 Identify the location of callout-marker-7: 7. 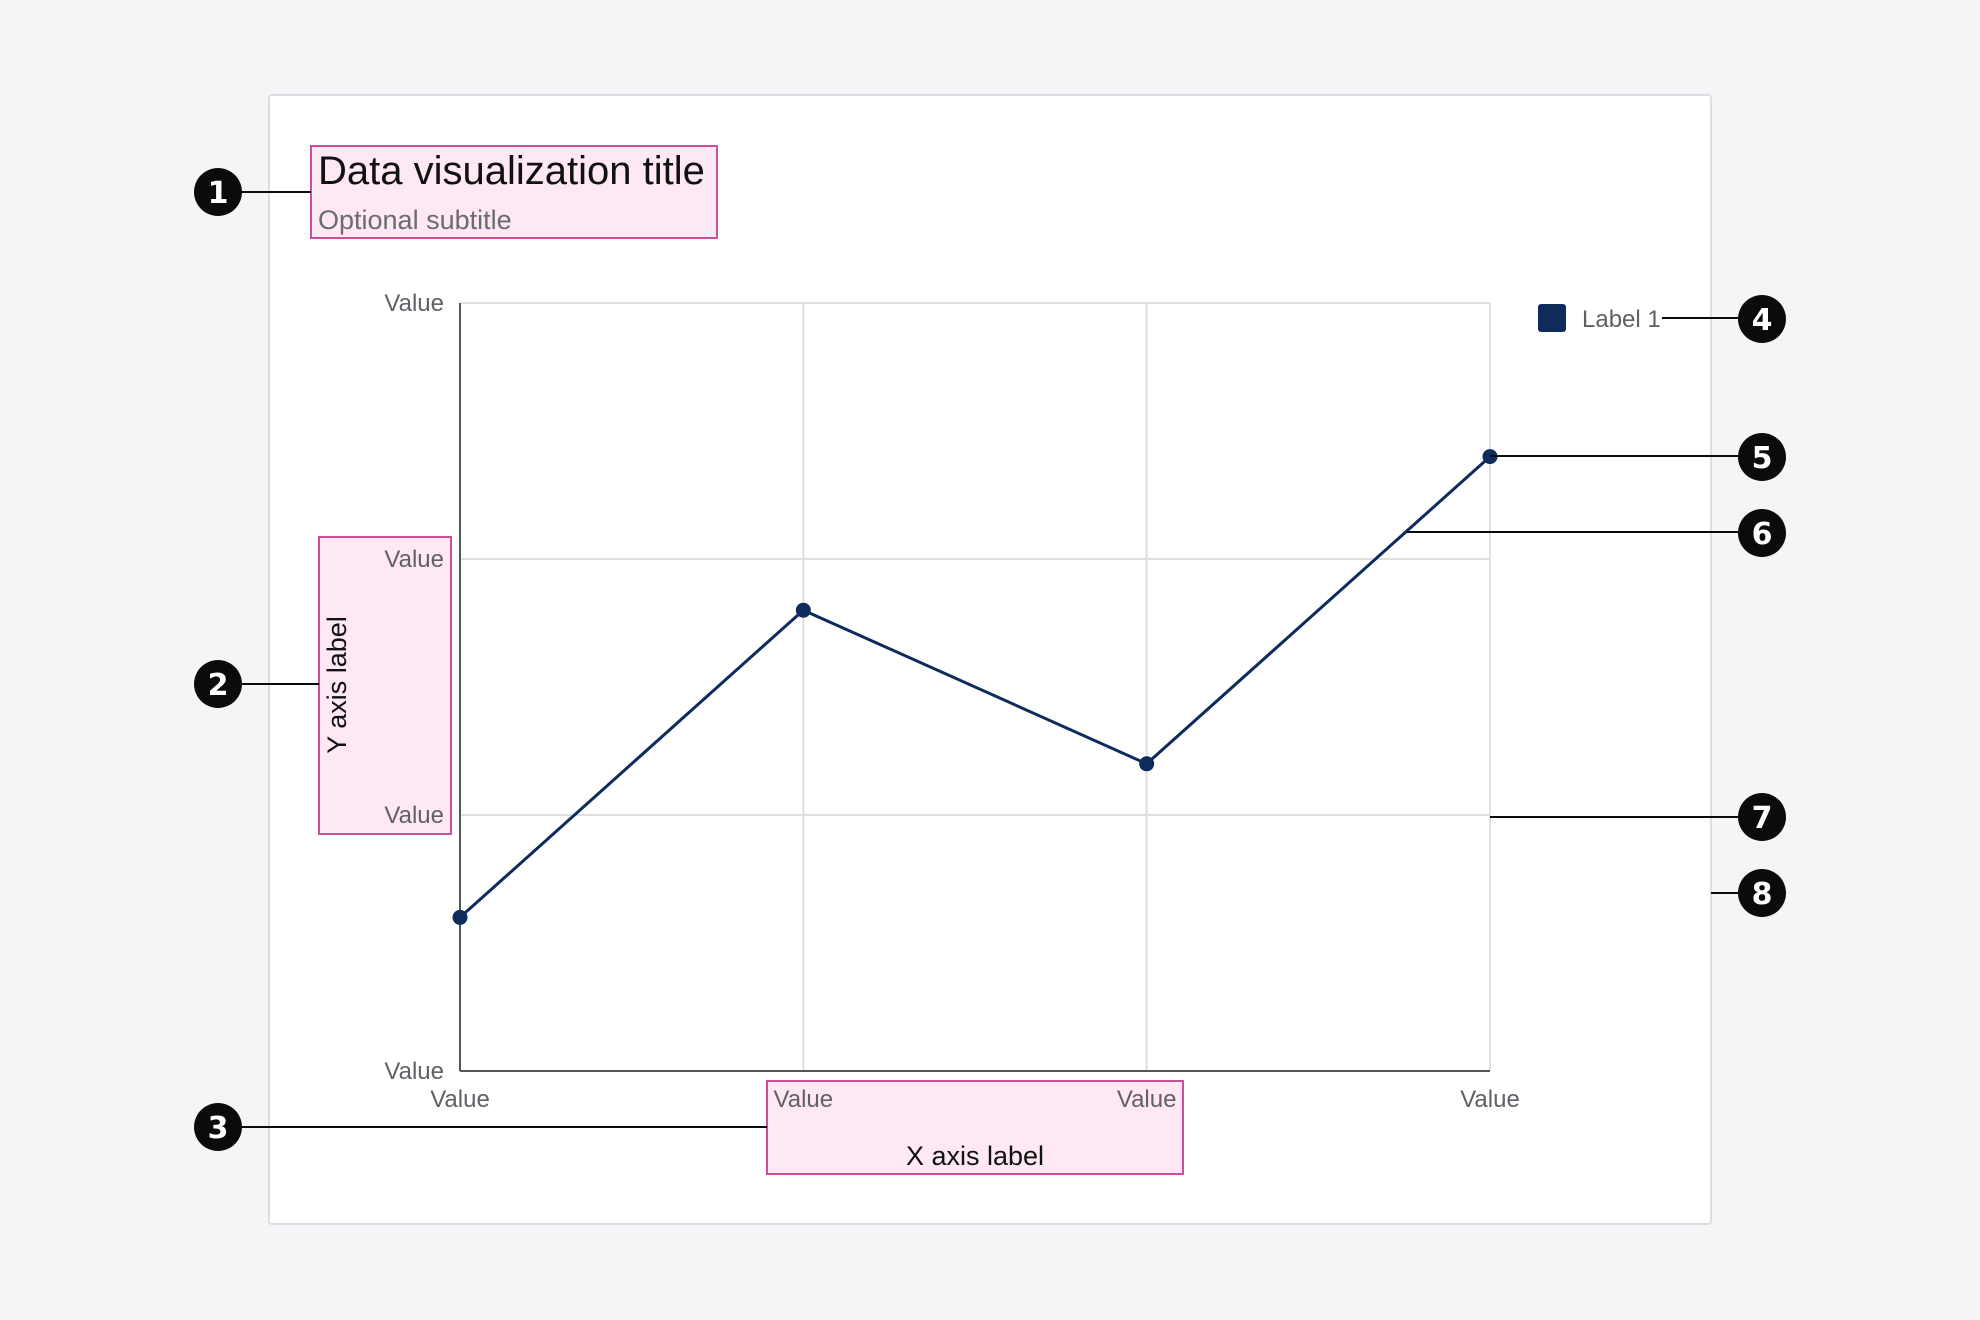
(1762, 817).